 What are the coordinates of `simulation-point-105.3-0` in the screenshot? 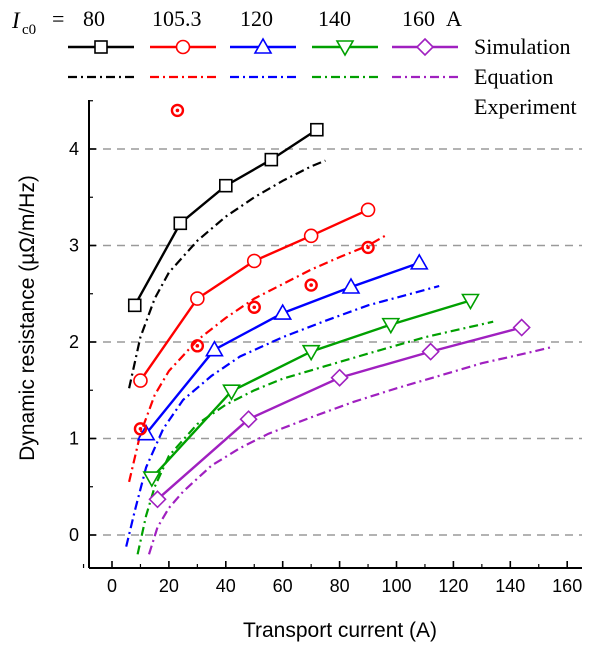 It's located at (140, 380).